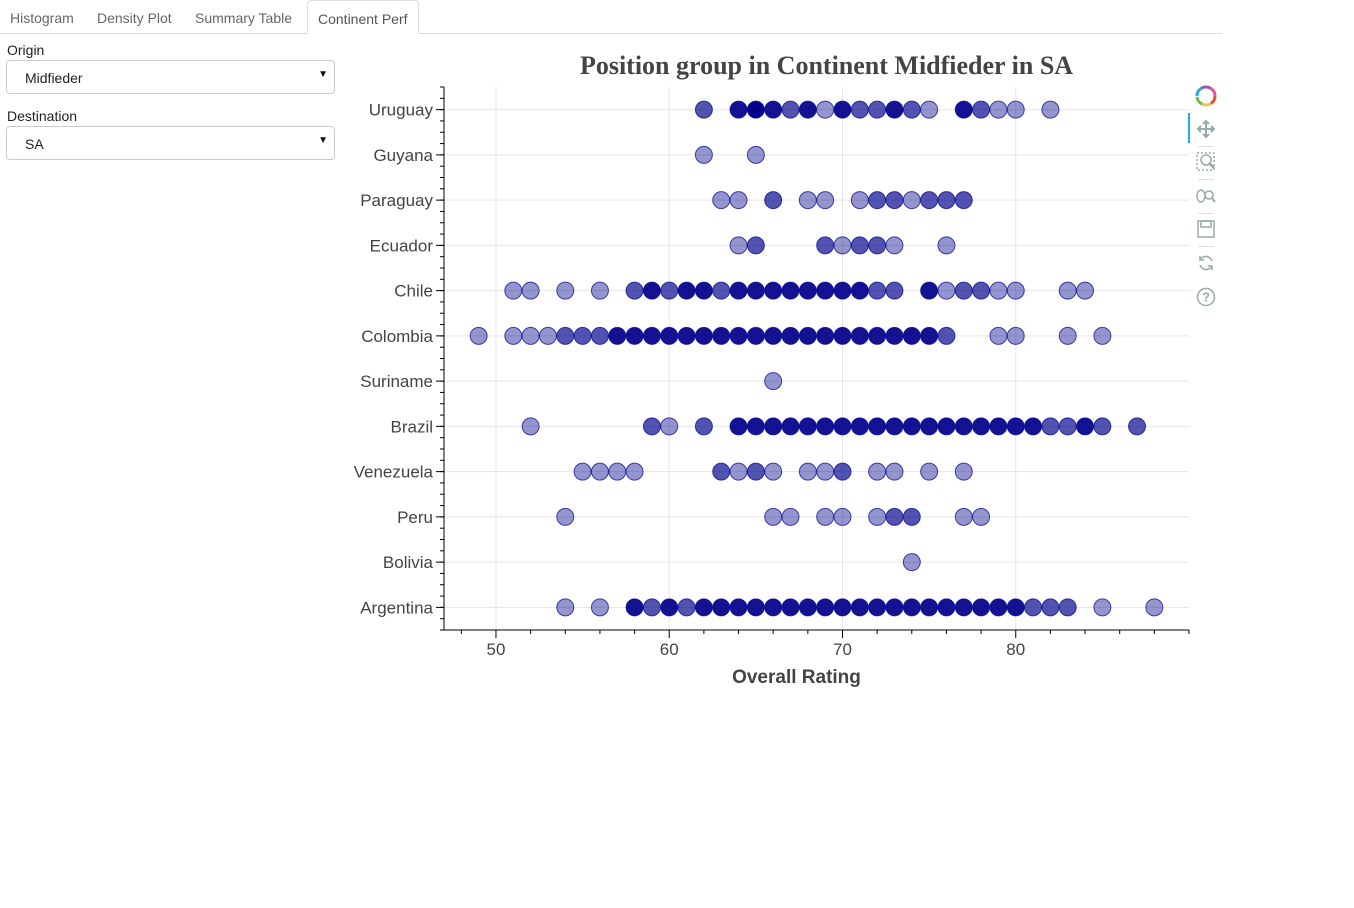  What do you see at coordinates (323, 140) in the screenshot?
I see `chevron-down-icon: ▼` at bounding box center [323, 140].